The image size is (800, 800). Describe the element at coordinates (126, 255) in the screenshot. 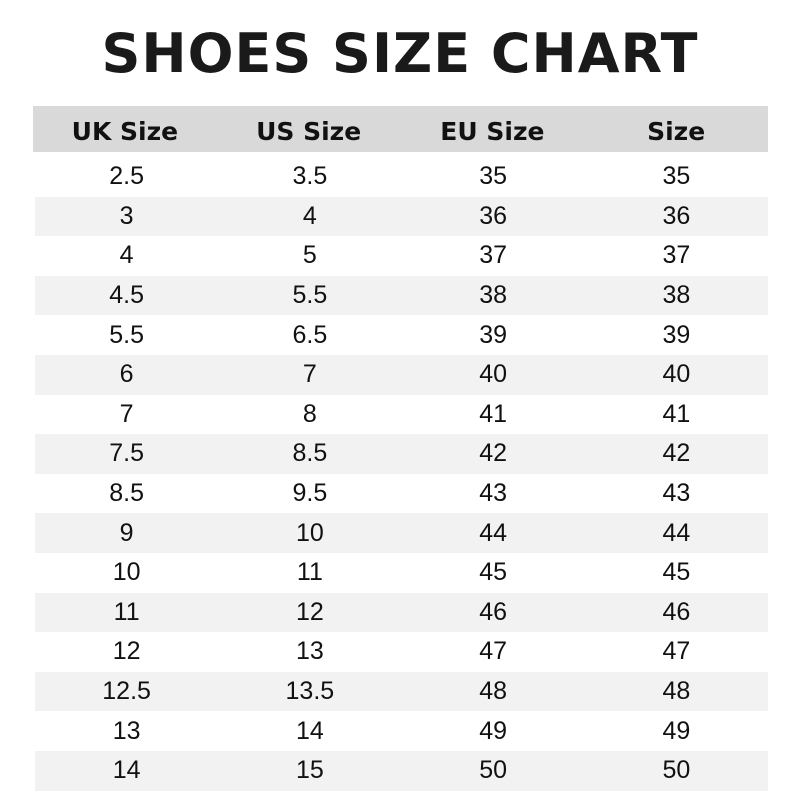

I see `cell-uk: 4` at that location.